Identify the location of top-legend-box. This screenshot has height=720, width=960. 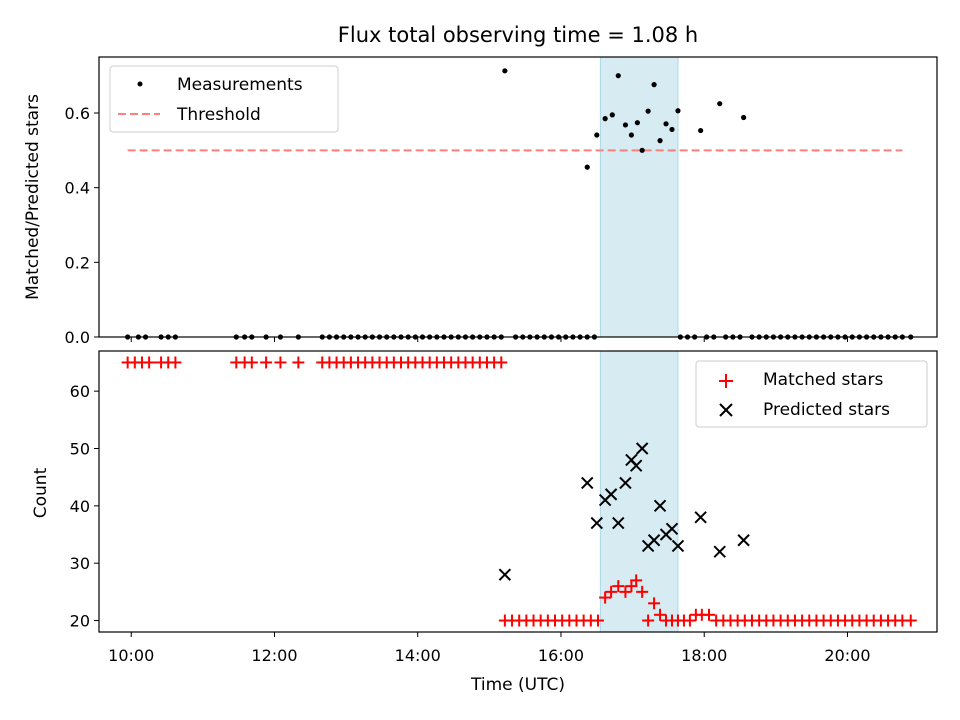
(224, 99).